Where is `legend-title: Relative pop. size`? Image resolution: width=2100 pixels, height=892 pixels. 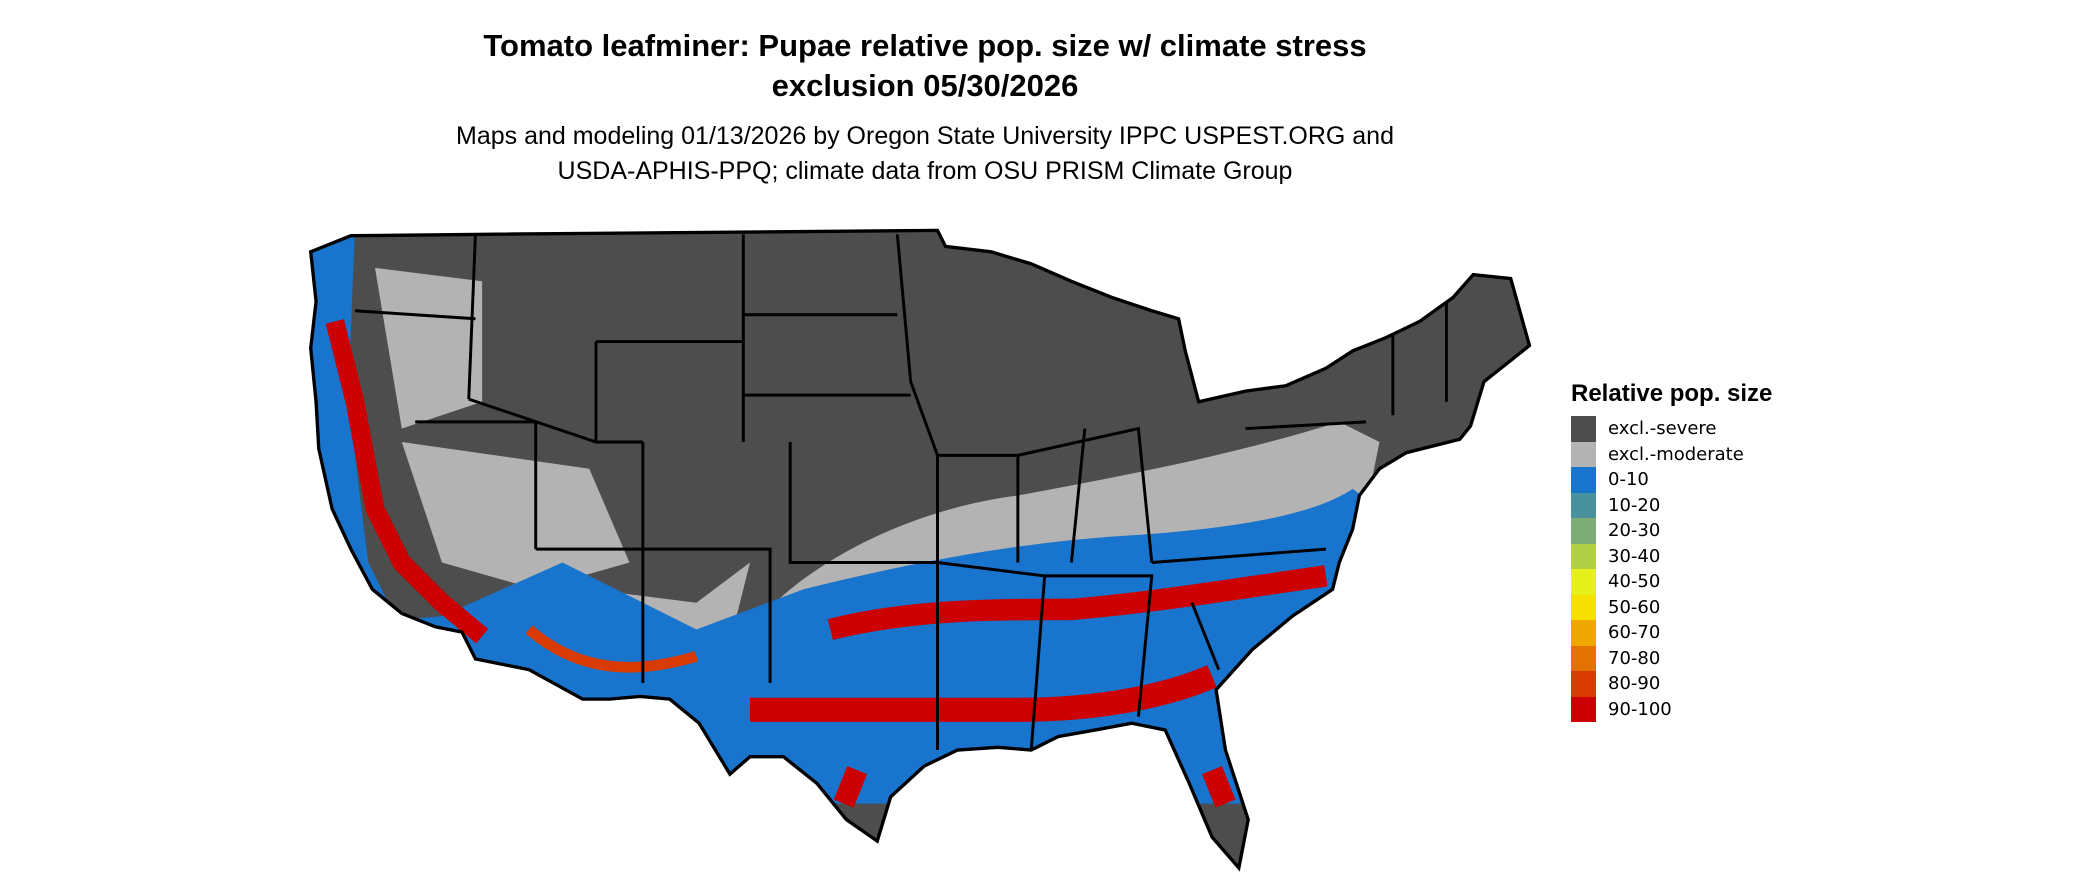
legend-title: Relative pop. size is located at coordinates (1672, 393).